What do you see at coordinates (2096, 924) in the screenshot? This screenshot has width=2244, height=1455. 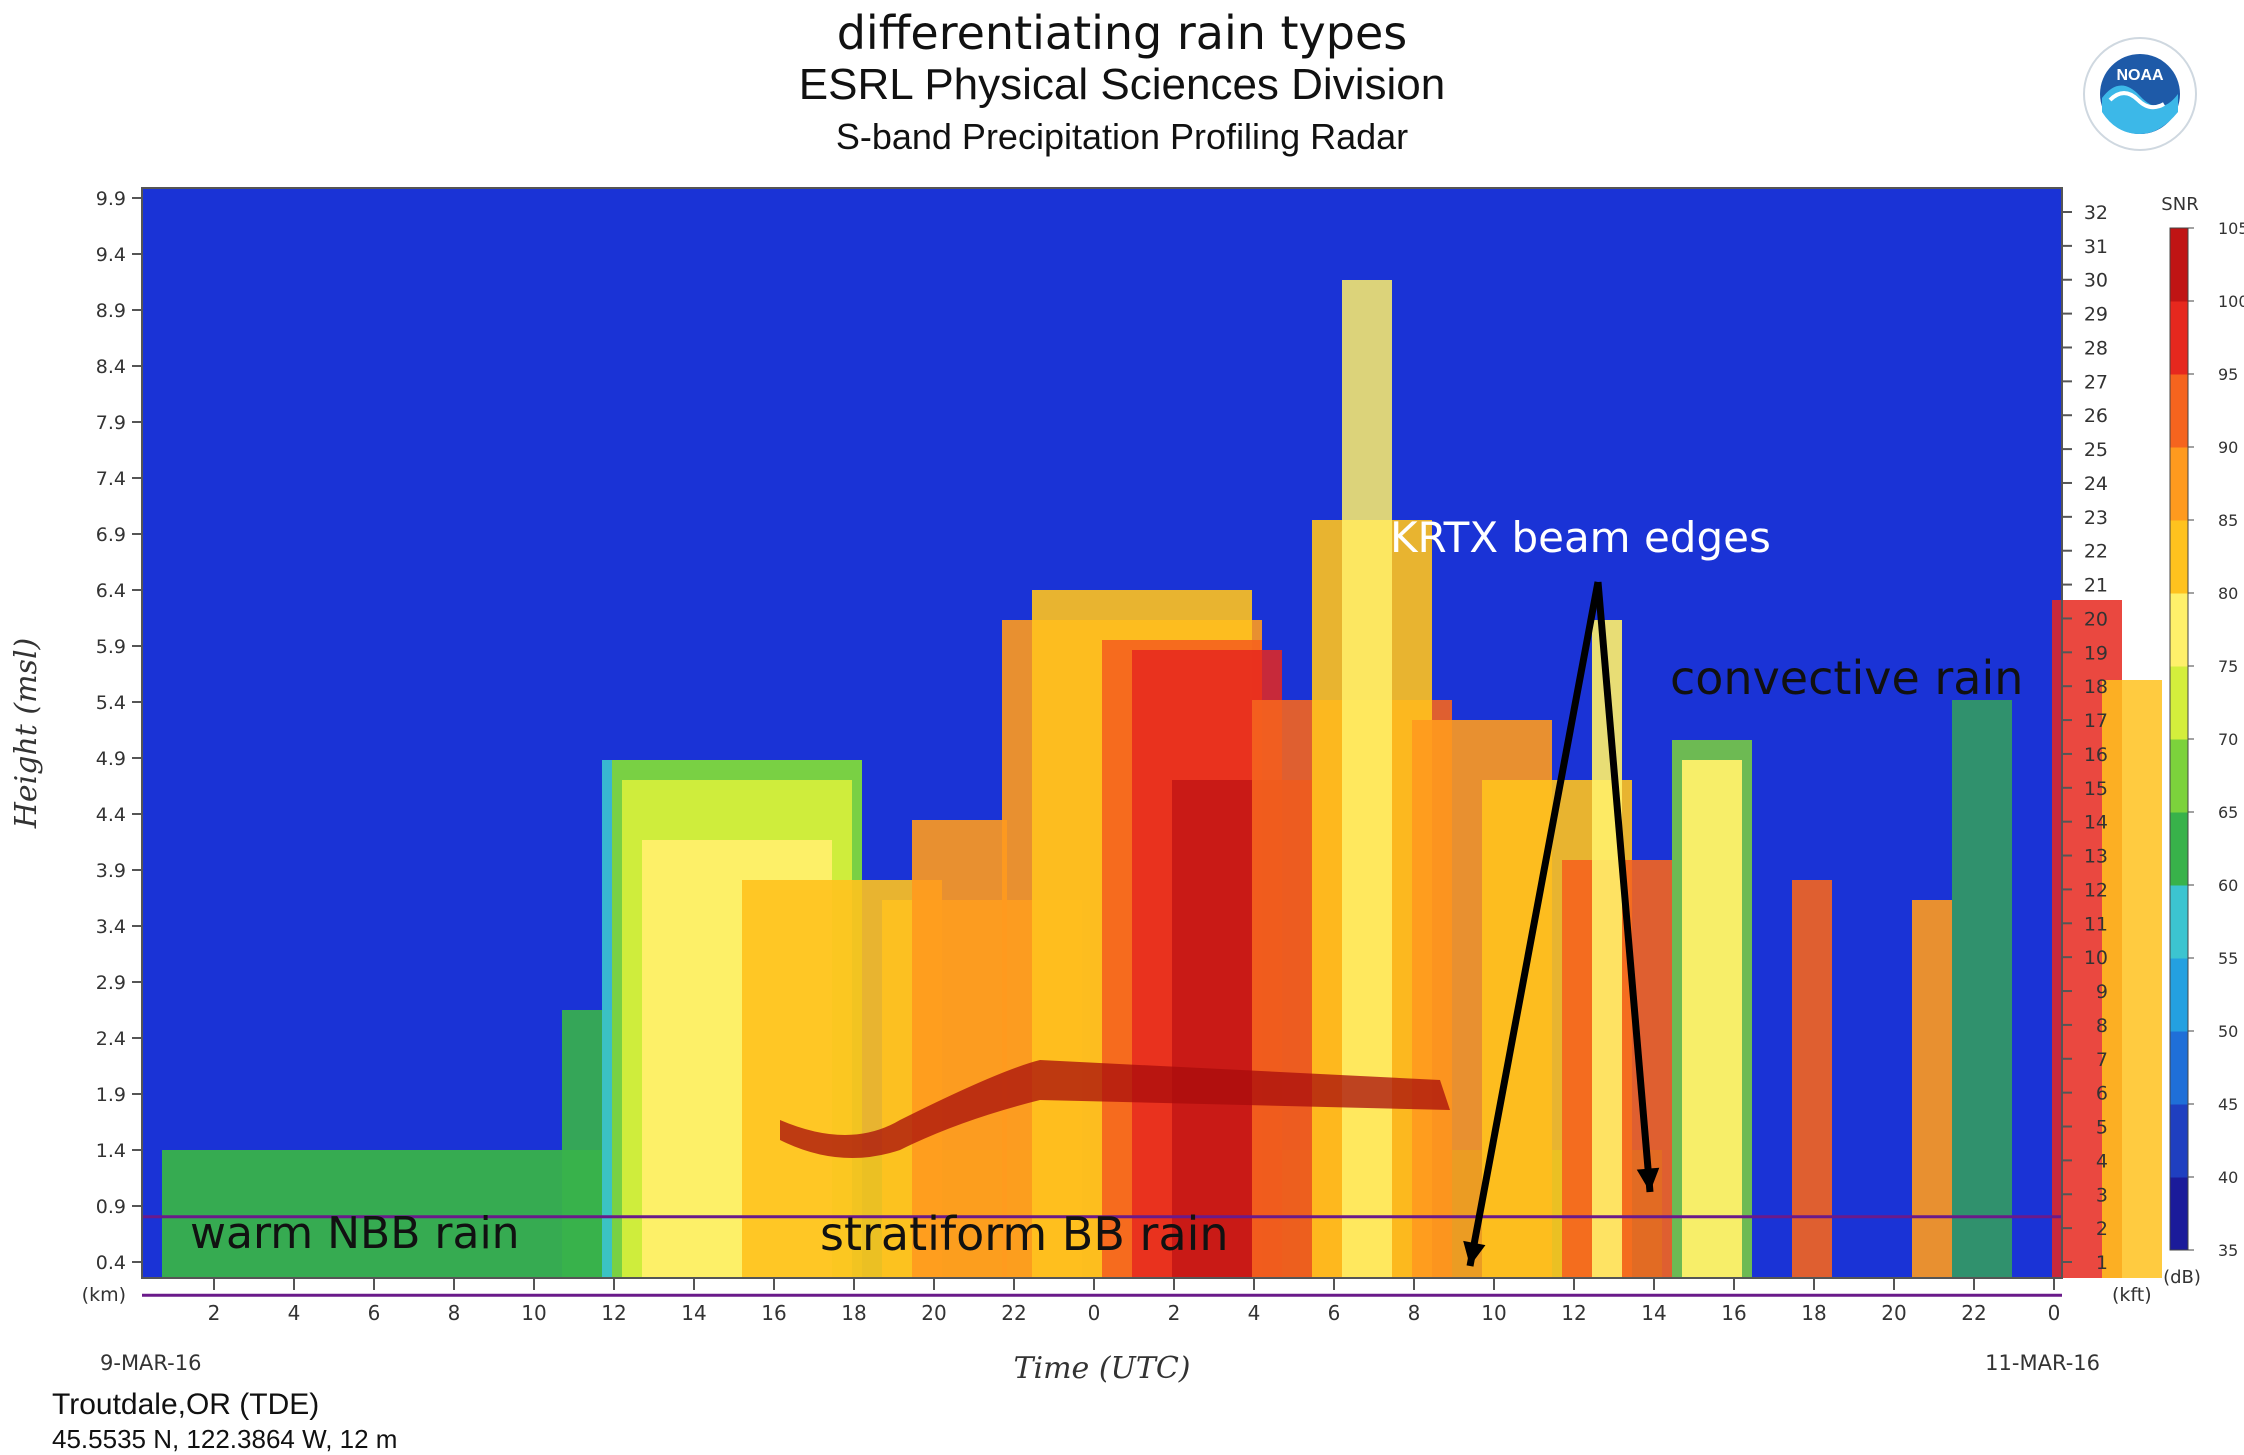 I see `y-tick-label-right: 11` at bounding box center [2096, 924].